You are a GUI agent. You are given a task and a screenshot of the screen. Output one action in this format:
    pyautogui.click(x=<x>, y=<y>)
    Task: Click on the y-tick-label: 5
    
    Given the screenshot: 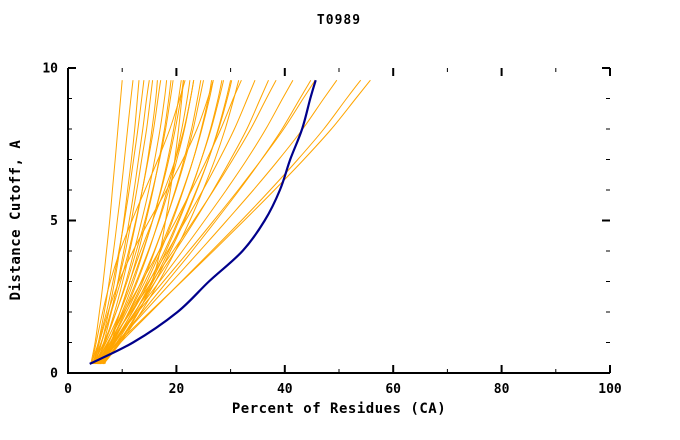 What is the action you would take?
    pyautogui.click(x=54, y=221)
    